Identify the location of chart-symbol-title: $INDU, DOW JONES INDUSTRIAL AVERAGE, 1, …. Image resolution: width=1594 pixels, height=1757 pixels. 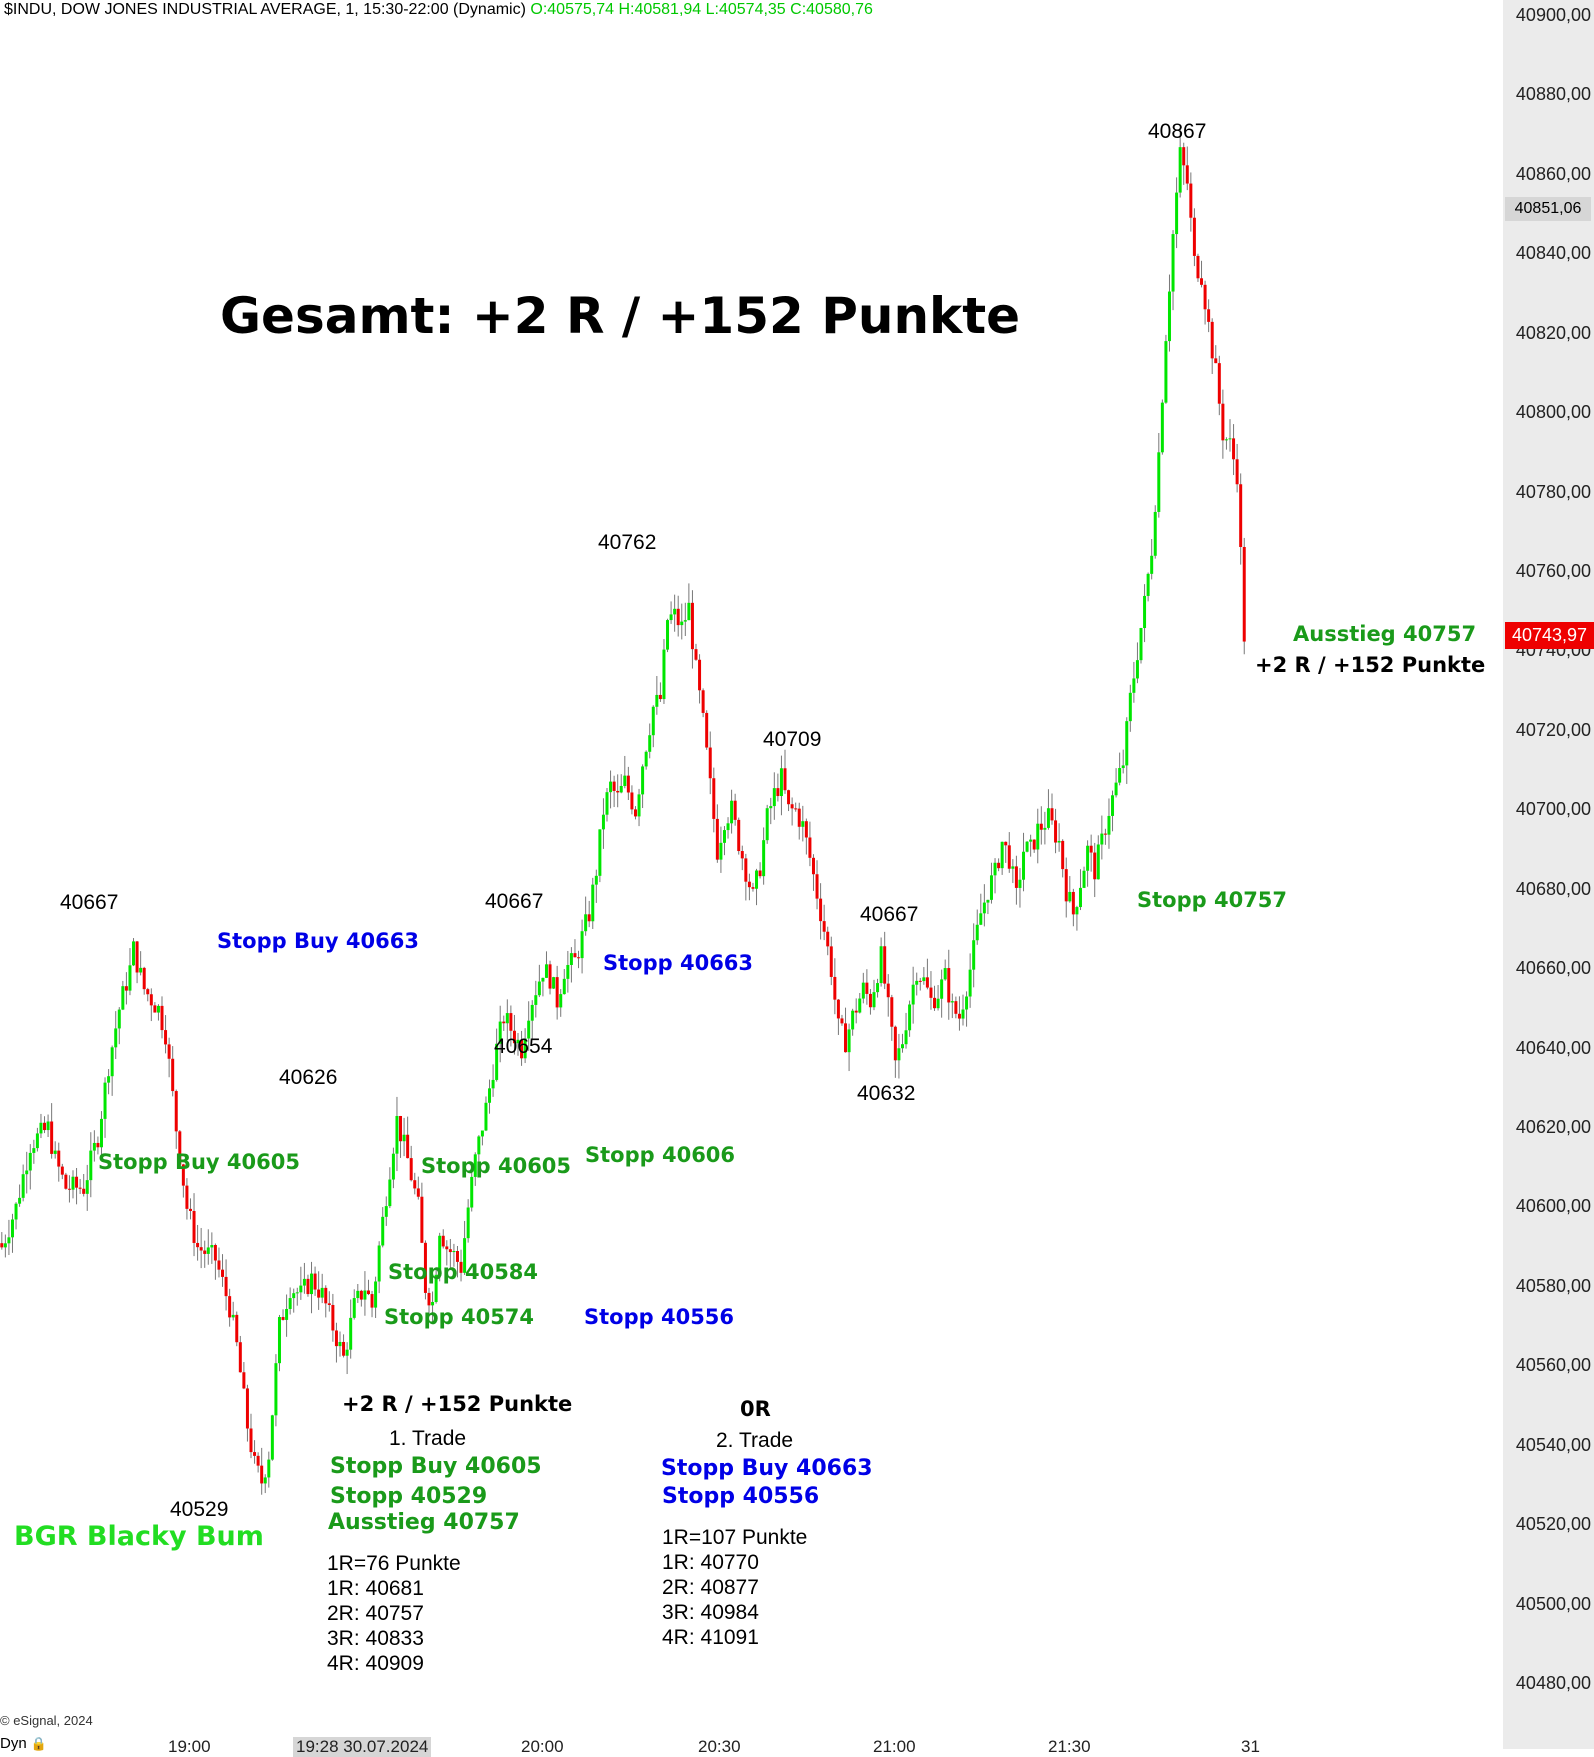
(265, 9).